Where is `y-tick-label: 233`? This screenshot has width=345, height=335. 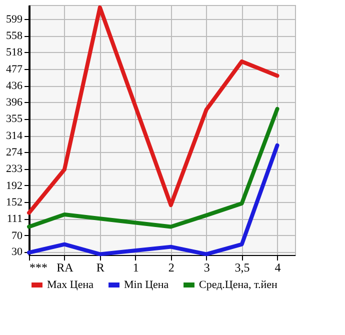
y-tick-label: 233 is located at coordinates (14, 169).